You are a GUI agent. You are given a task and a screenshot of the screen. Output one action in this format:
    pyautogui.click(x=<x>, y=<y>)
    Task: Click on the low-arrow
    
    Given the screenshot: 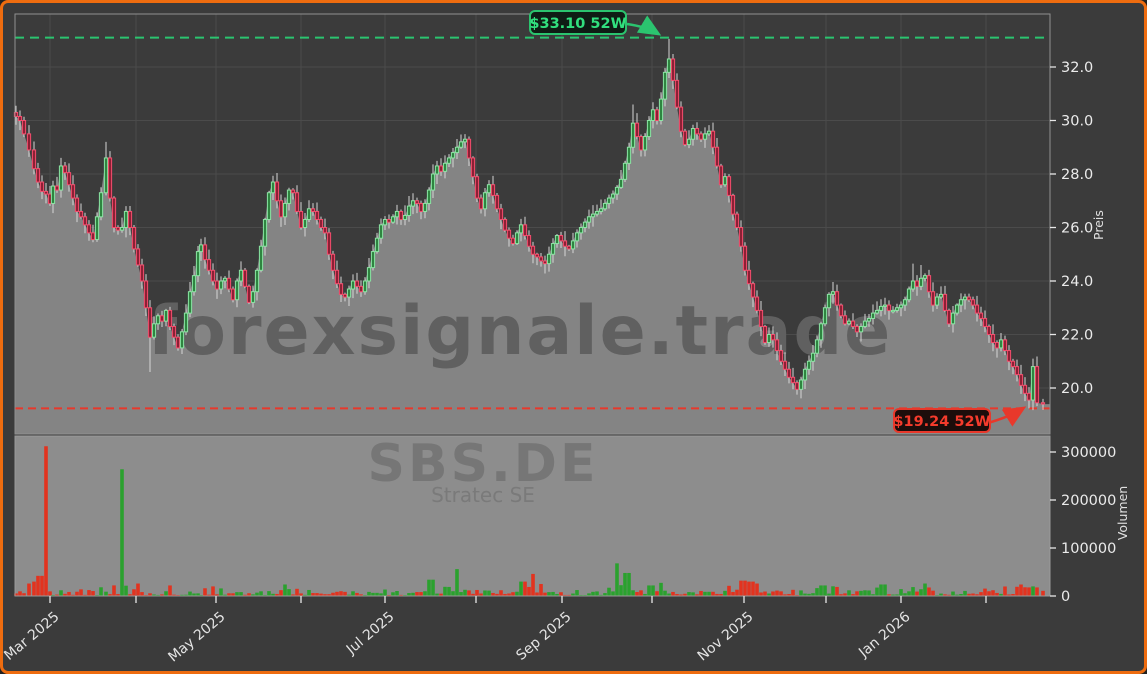 What is the action you would take?
    pyautogui.click(x=1007, y=416)
    